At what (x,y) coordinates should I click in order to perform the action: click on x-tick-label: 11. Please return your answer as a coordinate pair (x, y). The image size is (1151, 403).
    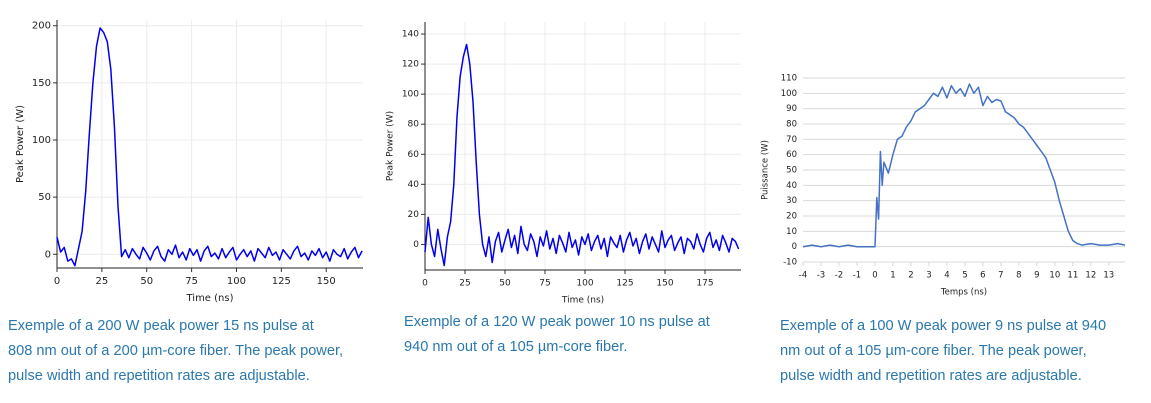
    Looking at the image, I should click on (1072, 276).